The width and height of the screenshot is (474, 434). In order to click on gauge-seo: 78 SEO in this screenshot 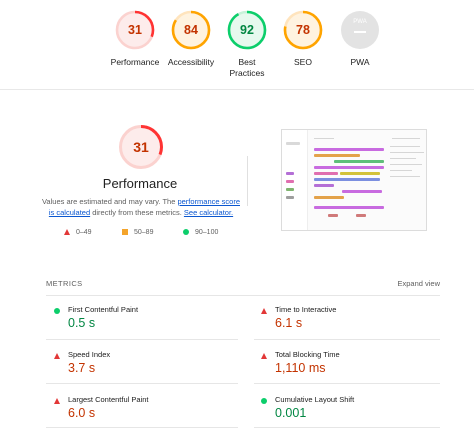, I will do `click(303, 39)`.